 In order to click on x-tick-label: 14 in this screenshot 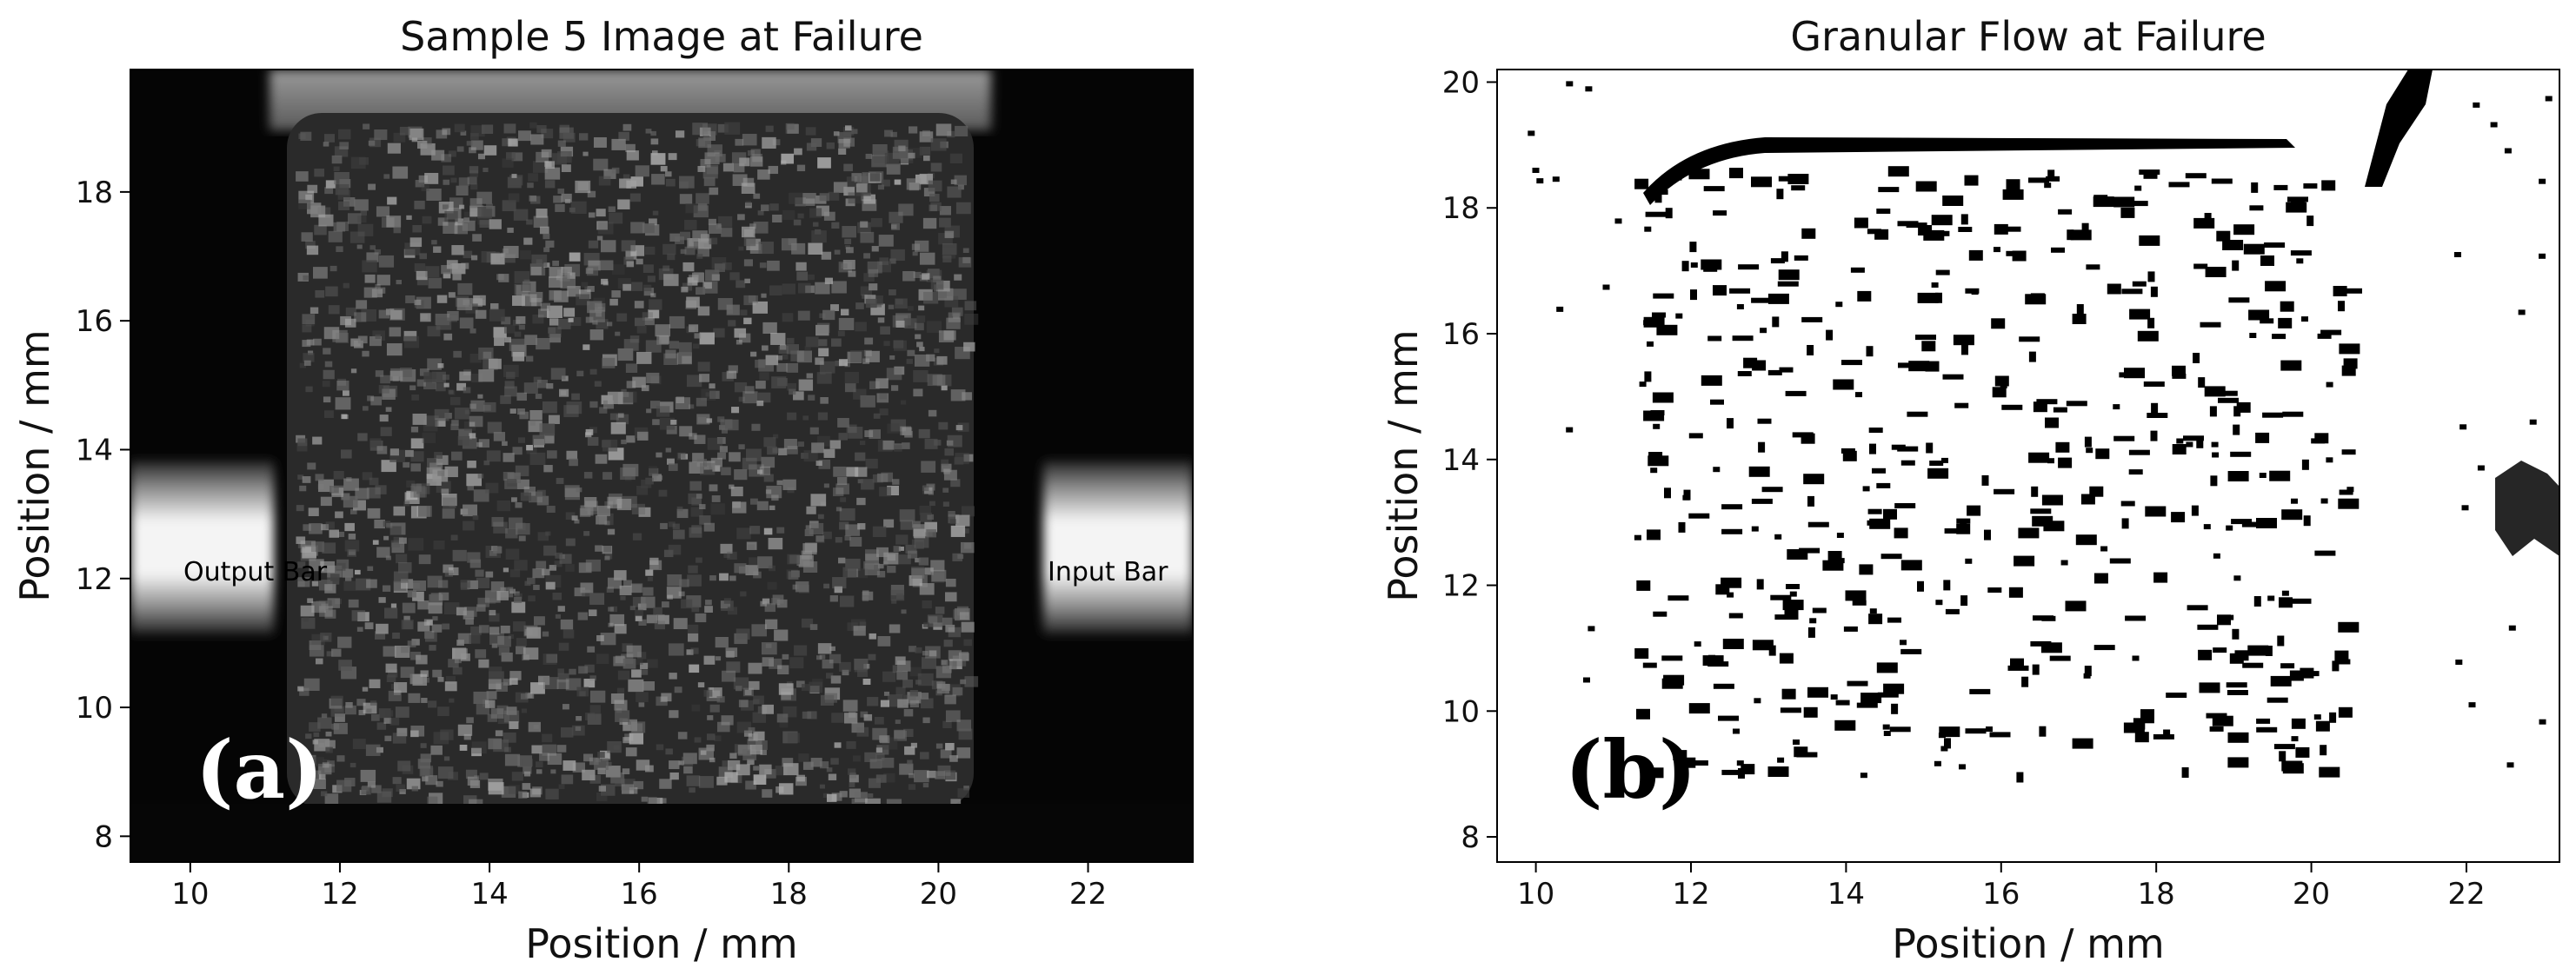, I will do `click(489, 895)`.